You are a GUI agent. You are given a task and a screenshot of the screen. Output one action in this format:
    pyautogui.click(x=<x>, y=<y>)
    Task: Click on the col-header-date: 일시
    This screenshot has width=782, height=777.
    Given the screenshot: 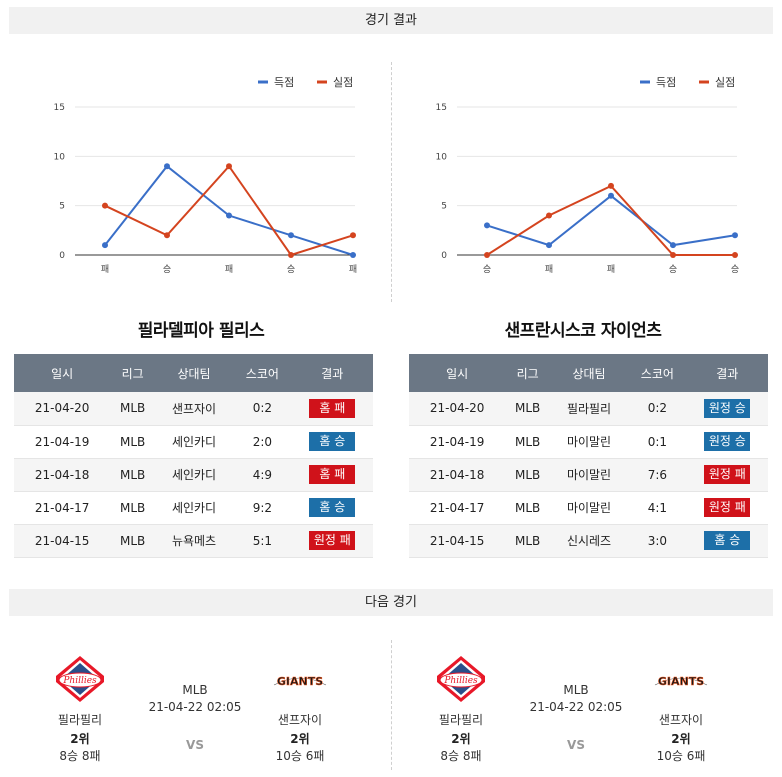 What is the action you would take?
    pyautogui.click(x=62, y=373)
    